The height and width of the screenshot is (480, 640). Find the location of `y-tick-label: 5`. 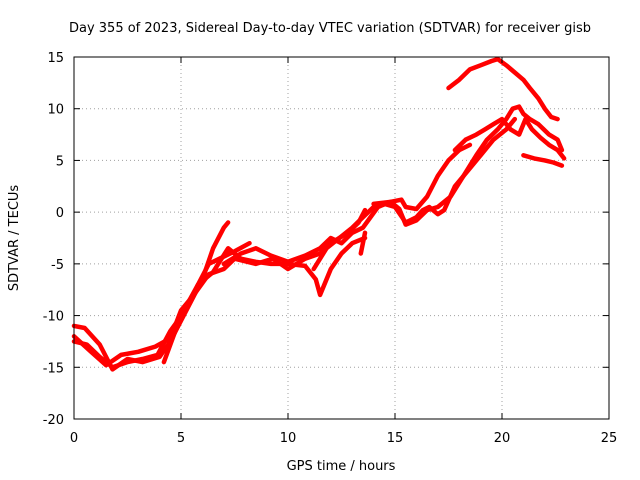

y-tick-label: 5 is located at coordinates (60, 161).